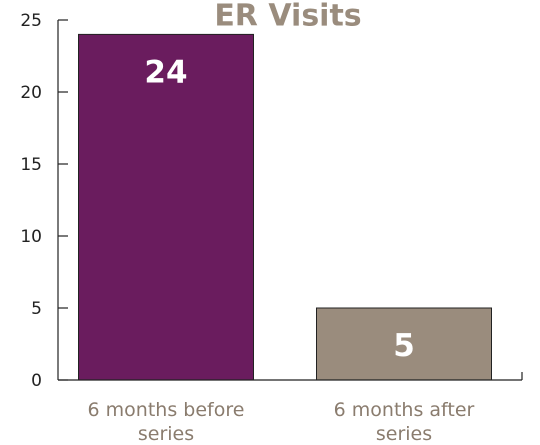 This screenshot has width=540, height=445. What do you see at coordinates (404, 422) in the screenshot?
I see `x-tick-label: 6 months after series` at bounding box center [404, 422].